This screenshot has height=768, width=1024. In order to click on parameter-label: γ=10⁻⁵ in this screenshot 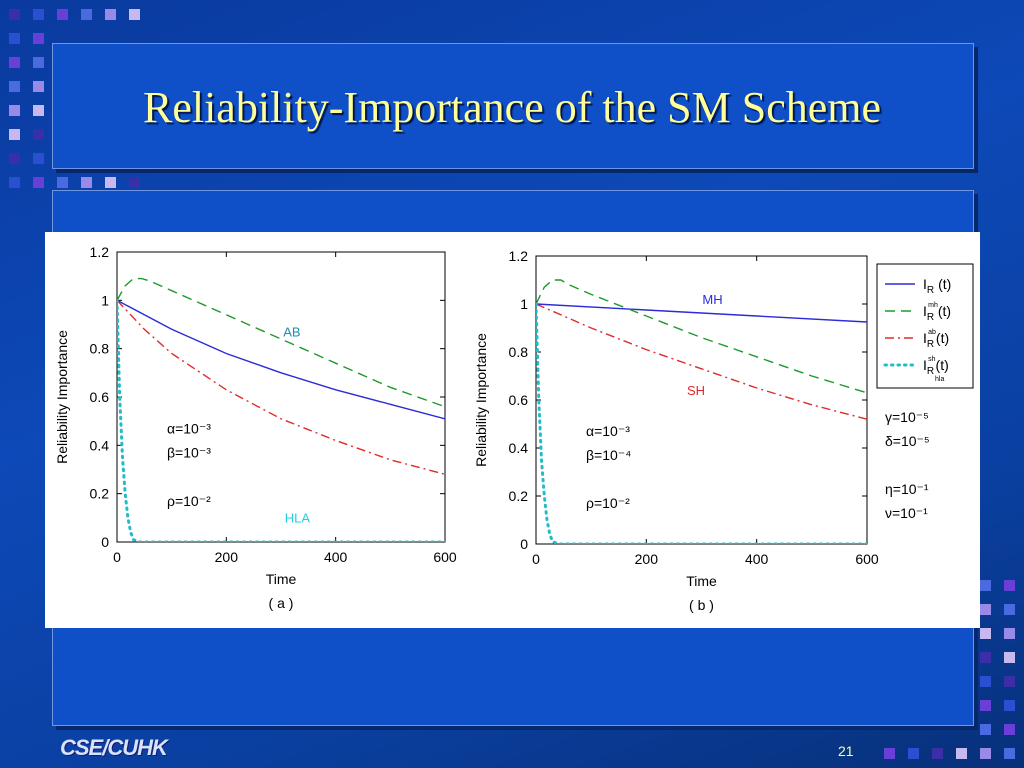, I will do `click(907, 417)`.